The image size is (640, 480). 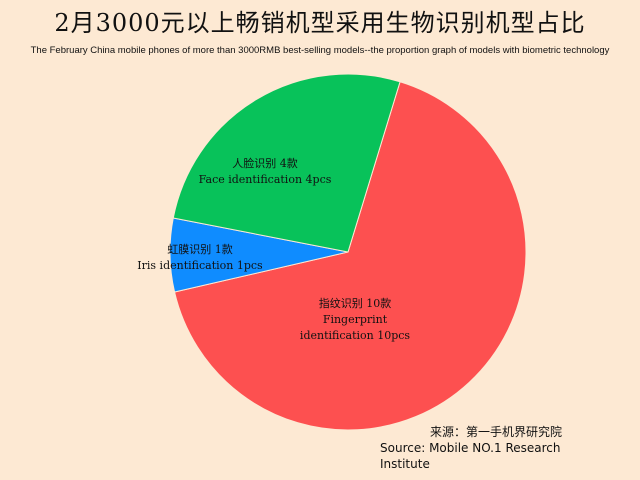 I want to click on slice-label-fingerprint-en-1: Fingerprint, so click(x=355, y=319).